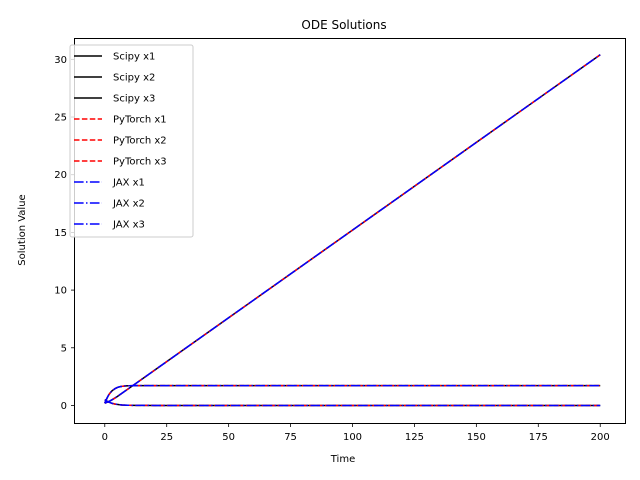 Image resolution: width=640 pixels, height=480 pixels. What do you see at coordinates (538, 437) in the screenshot?
I see `x-tick-label: 175` at bounding box center [538, 437].